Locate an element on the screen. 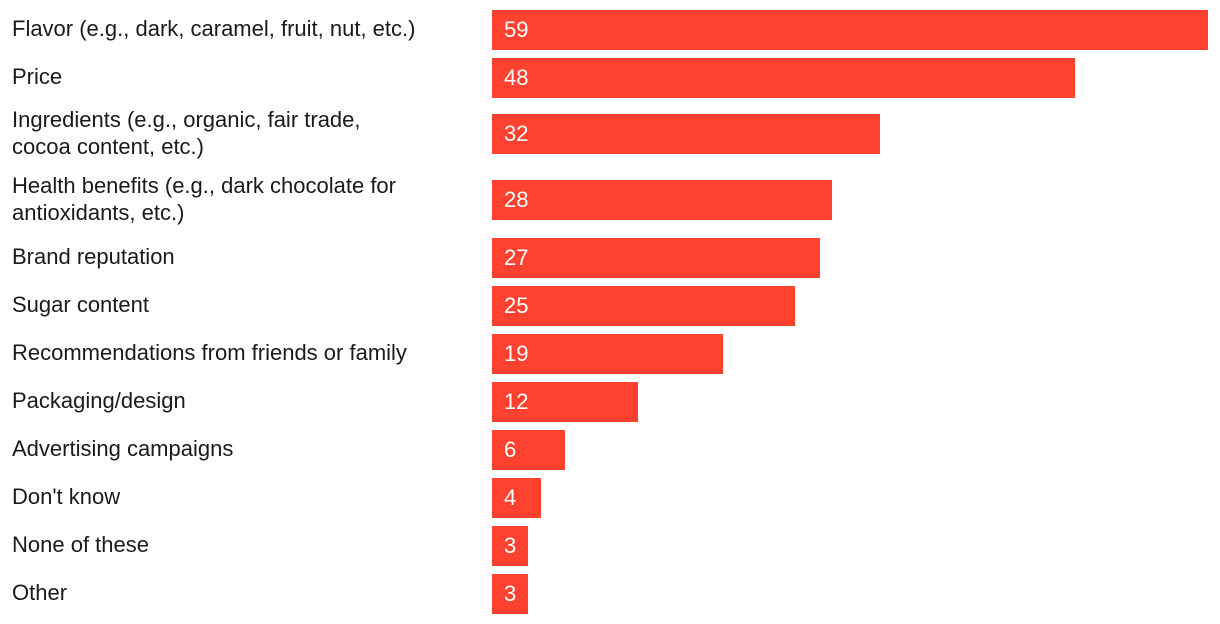  bar: 27 is located at coordinates (656, 258).